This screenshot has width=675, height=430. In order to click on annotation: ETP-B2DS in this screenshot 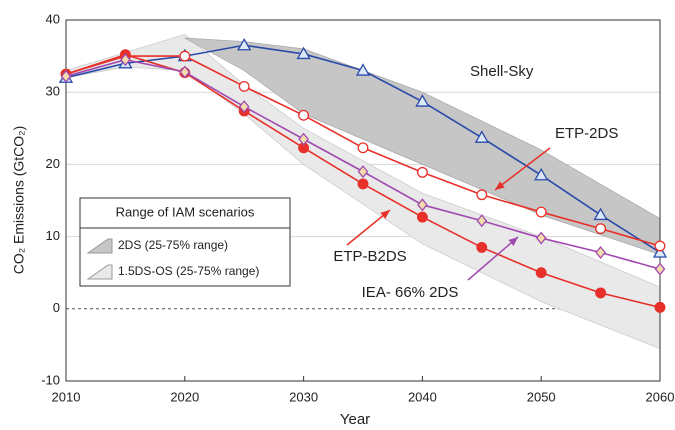, I will do `click(369, 256)`.